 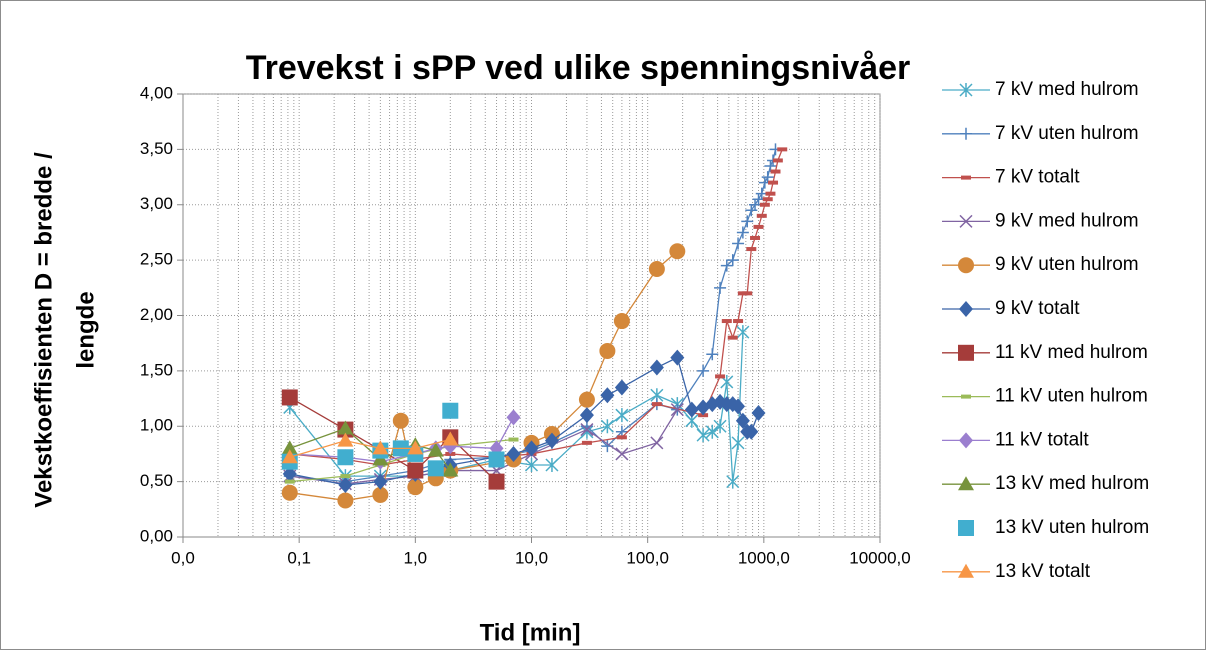 What do you see at coordinates (156, 148) in the screenshot?
I see `y-tick-label: 3,50` at bounding box center [156, 148].